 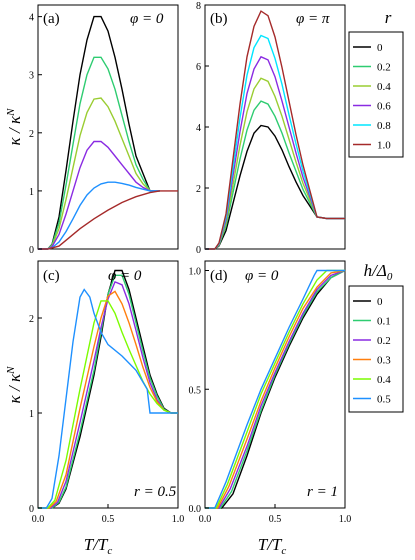 I want to click on legend-label: 0.6, so click(x=384, y=107).